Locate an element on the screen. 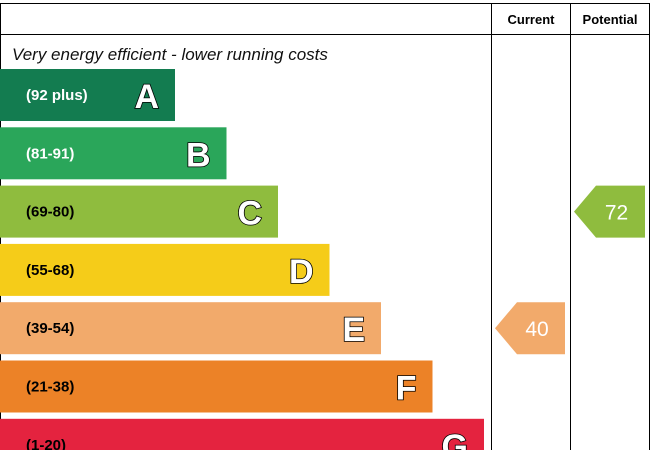 The width and height of the screenshot is (650, 450). band-b: (81-91) B is located at coordinates (113, 153).